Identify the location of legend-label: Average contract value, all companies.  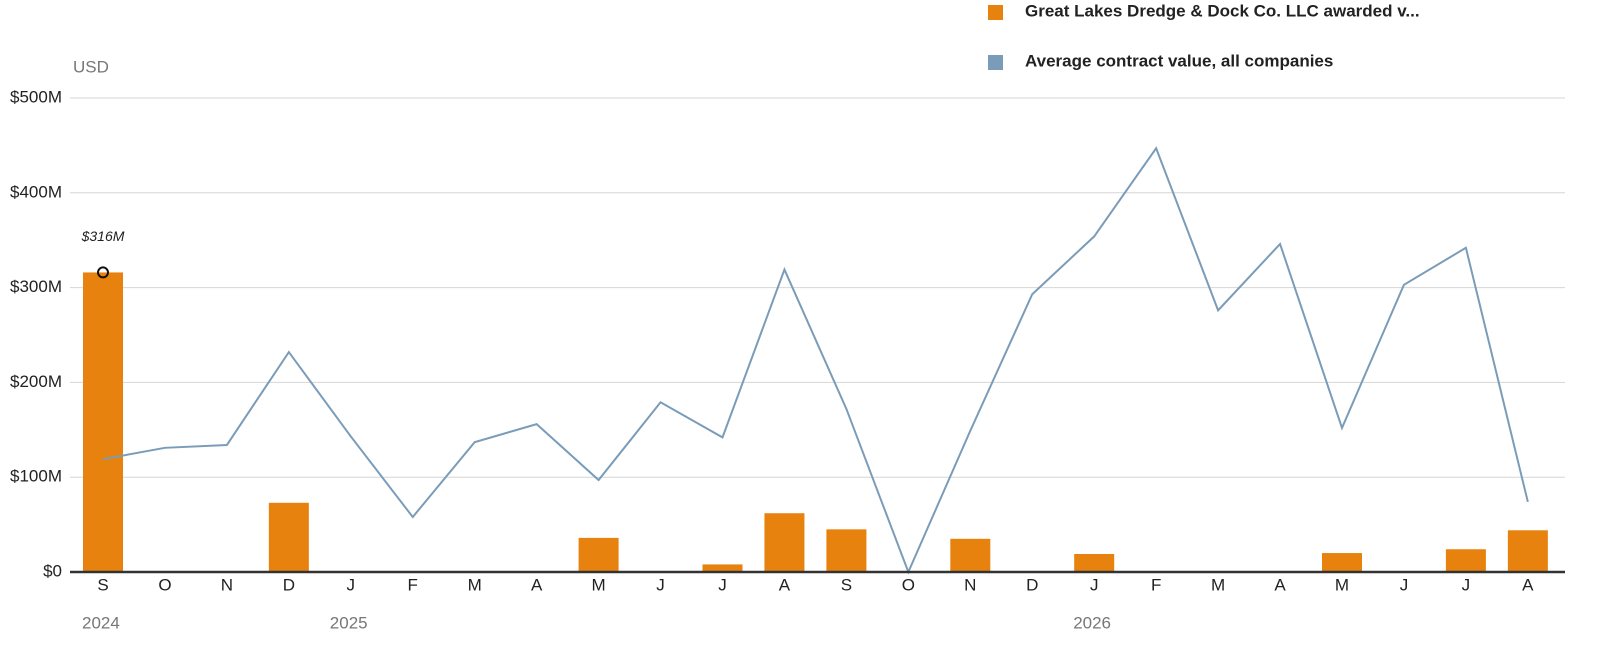
(1179, 60).